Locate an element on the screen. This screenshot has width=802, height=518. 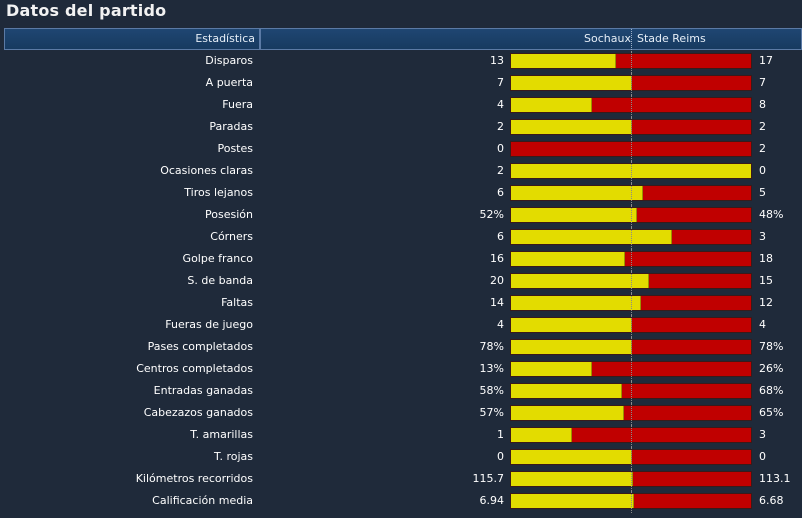
stat-row: Tiros lejanos 6 5 is located at coordinates (401, 194).